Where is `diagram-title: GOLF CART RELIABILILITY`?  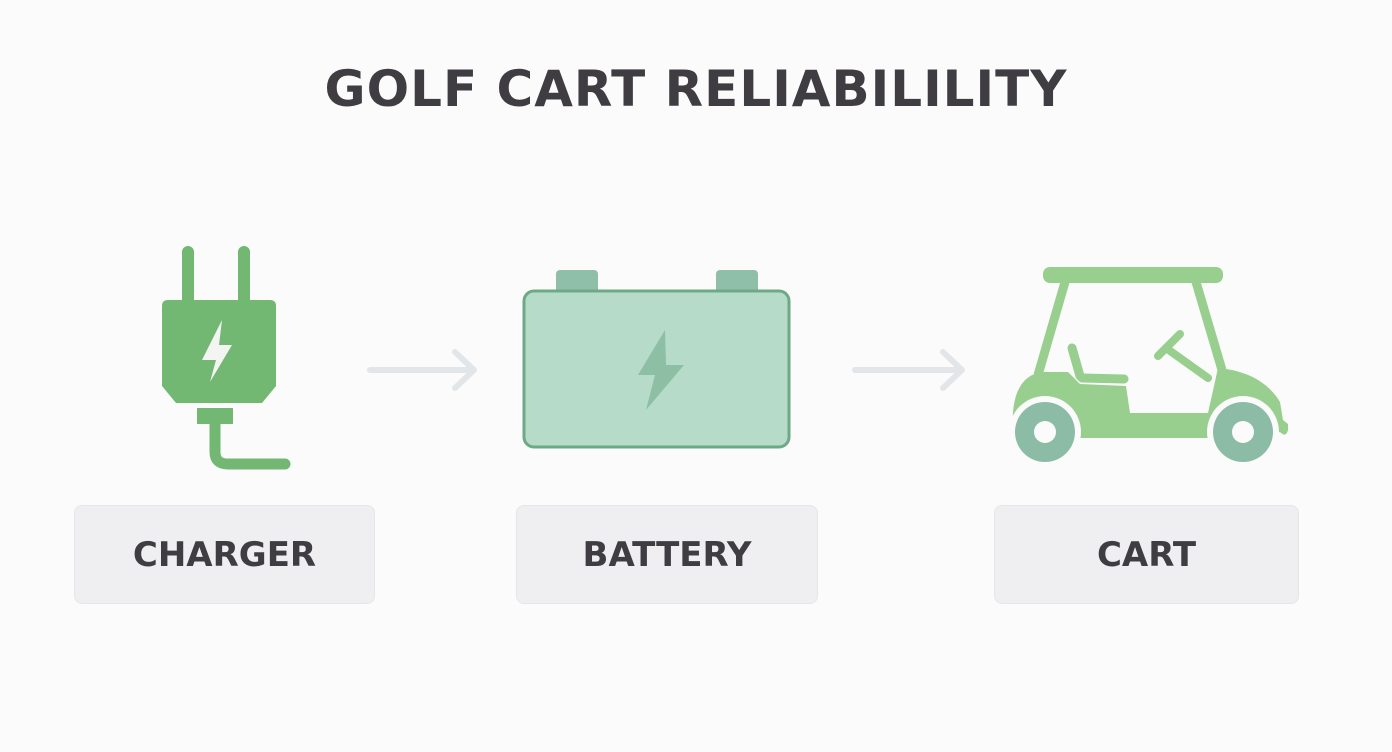 diagram-title: GOLF CART RELIABILILITY is located at coordinates (696, 89).